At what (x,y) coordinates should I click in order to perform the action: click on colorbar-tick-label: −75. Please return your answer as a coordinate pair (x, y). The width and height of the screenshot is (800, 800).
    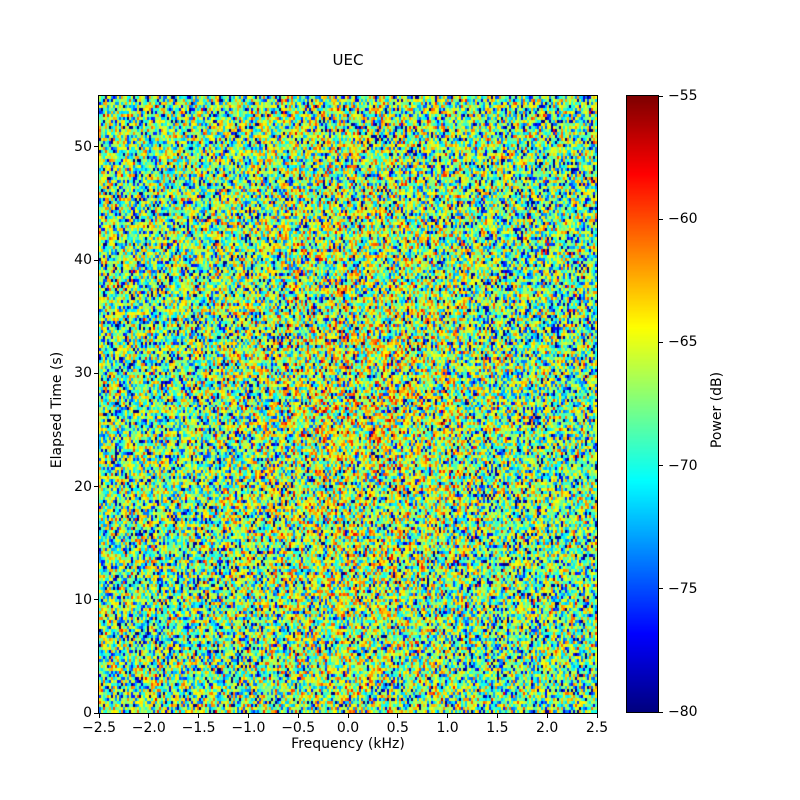
    Looking at the image, I should click on (683, 588).